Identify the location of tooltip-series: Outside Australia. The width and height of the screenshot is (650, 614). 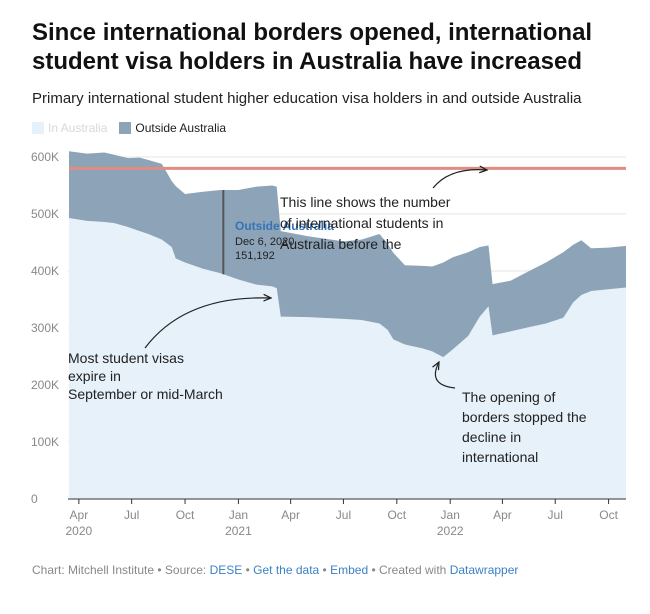
(284, 226).